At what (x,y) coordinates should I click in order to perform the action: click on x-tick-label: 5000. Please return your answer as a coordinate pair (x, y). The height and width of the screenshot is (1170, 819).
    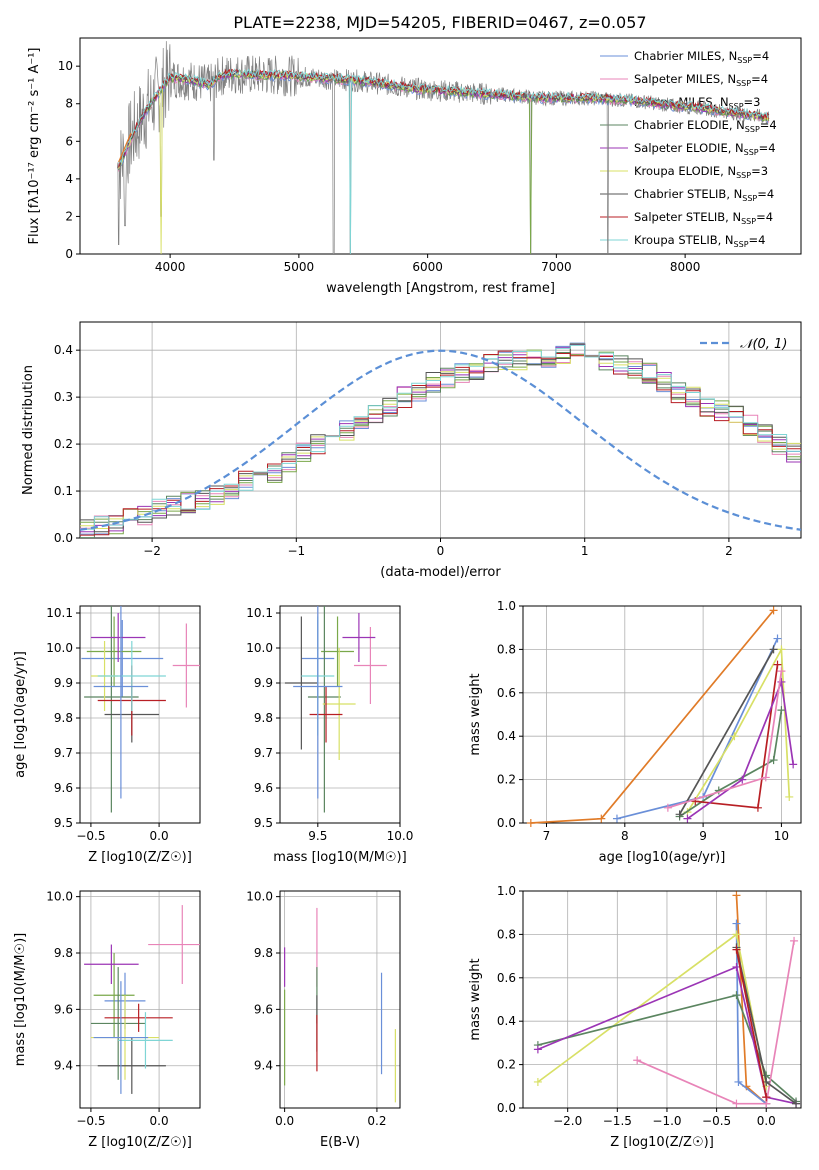
    Looking at the image, I should click on (299, 267).